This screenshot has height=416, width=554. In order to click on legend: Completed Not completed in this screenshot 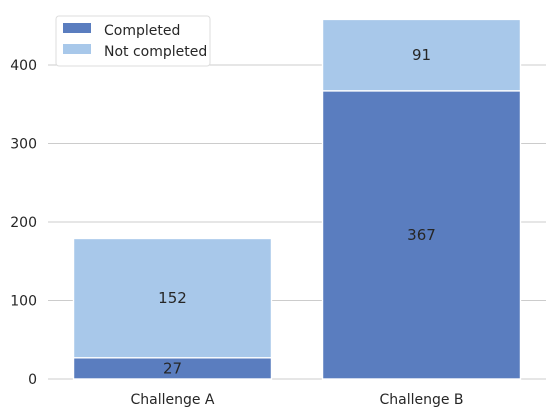, I will do `click(133, 41)`.